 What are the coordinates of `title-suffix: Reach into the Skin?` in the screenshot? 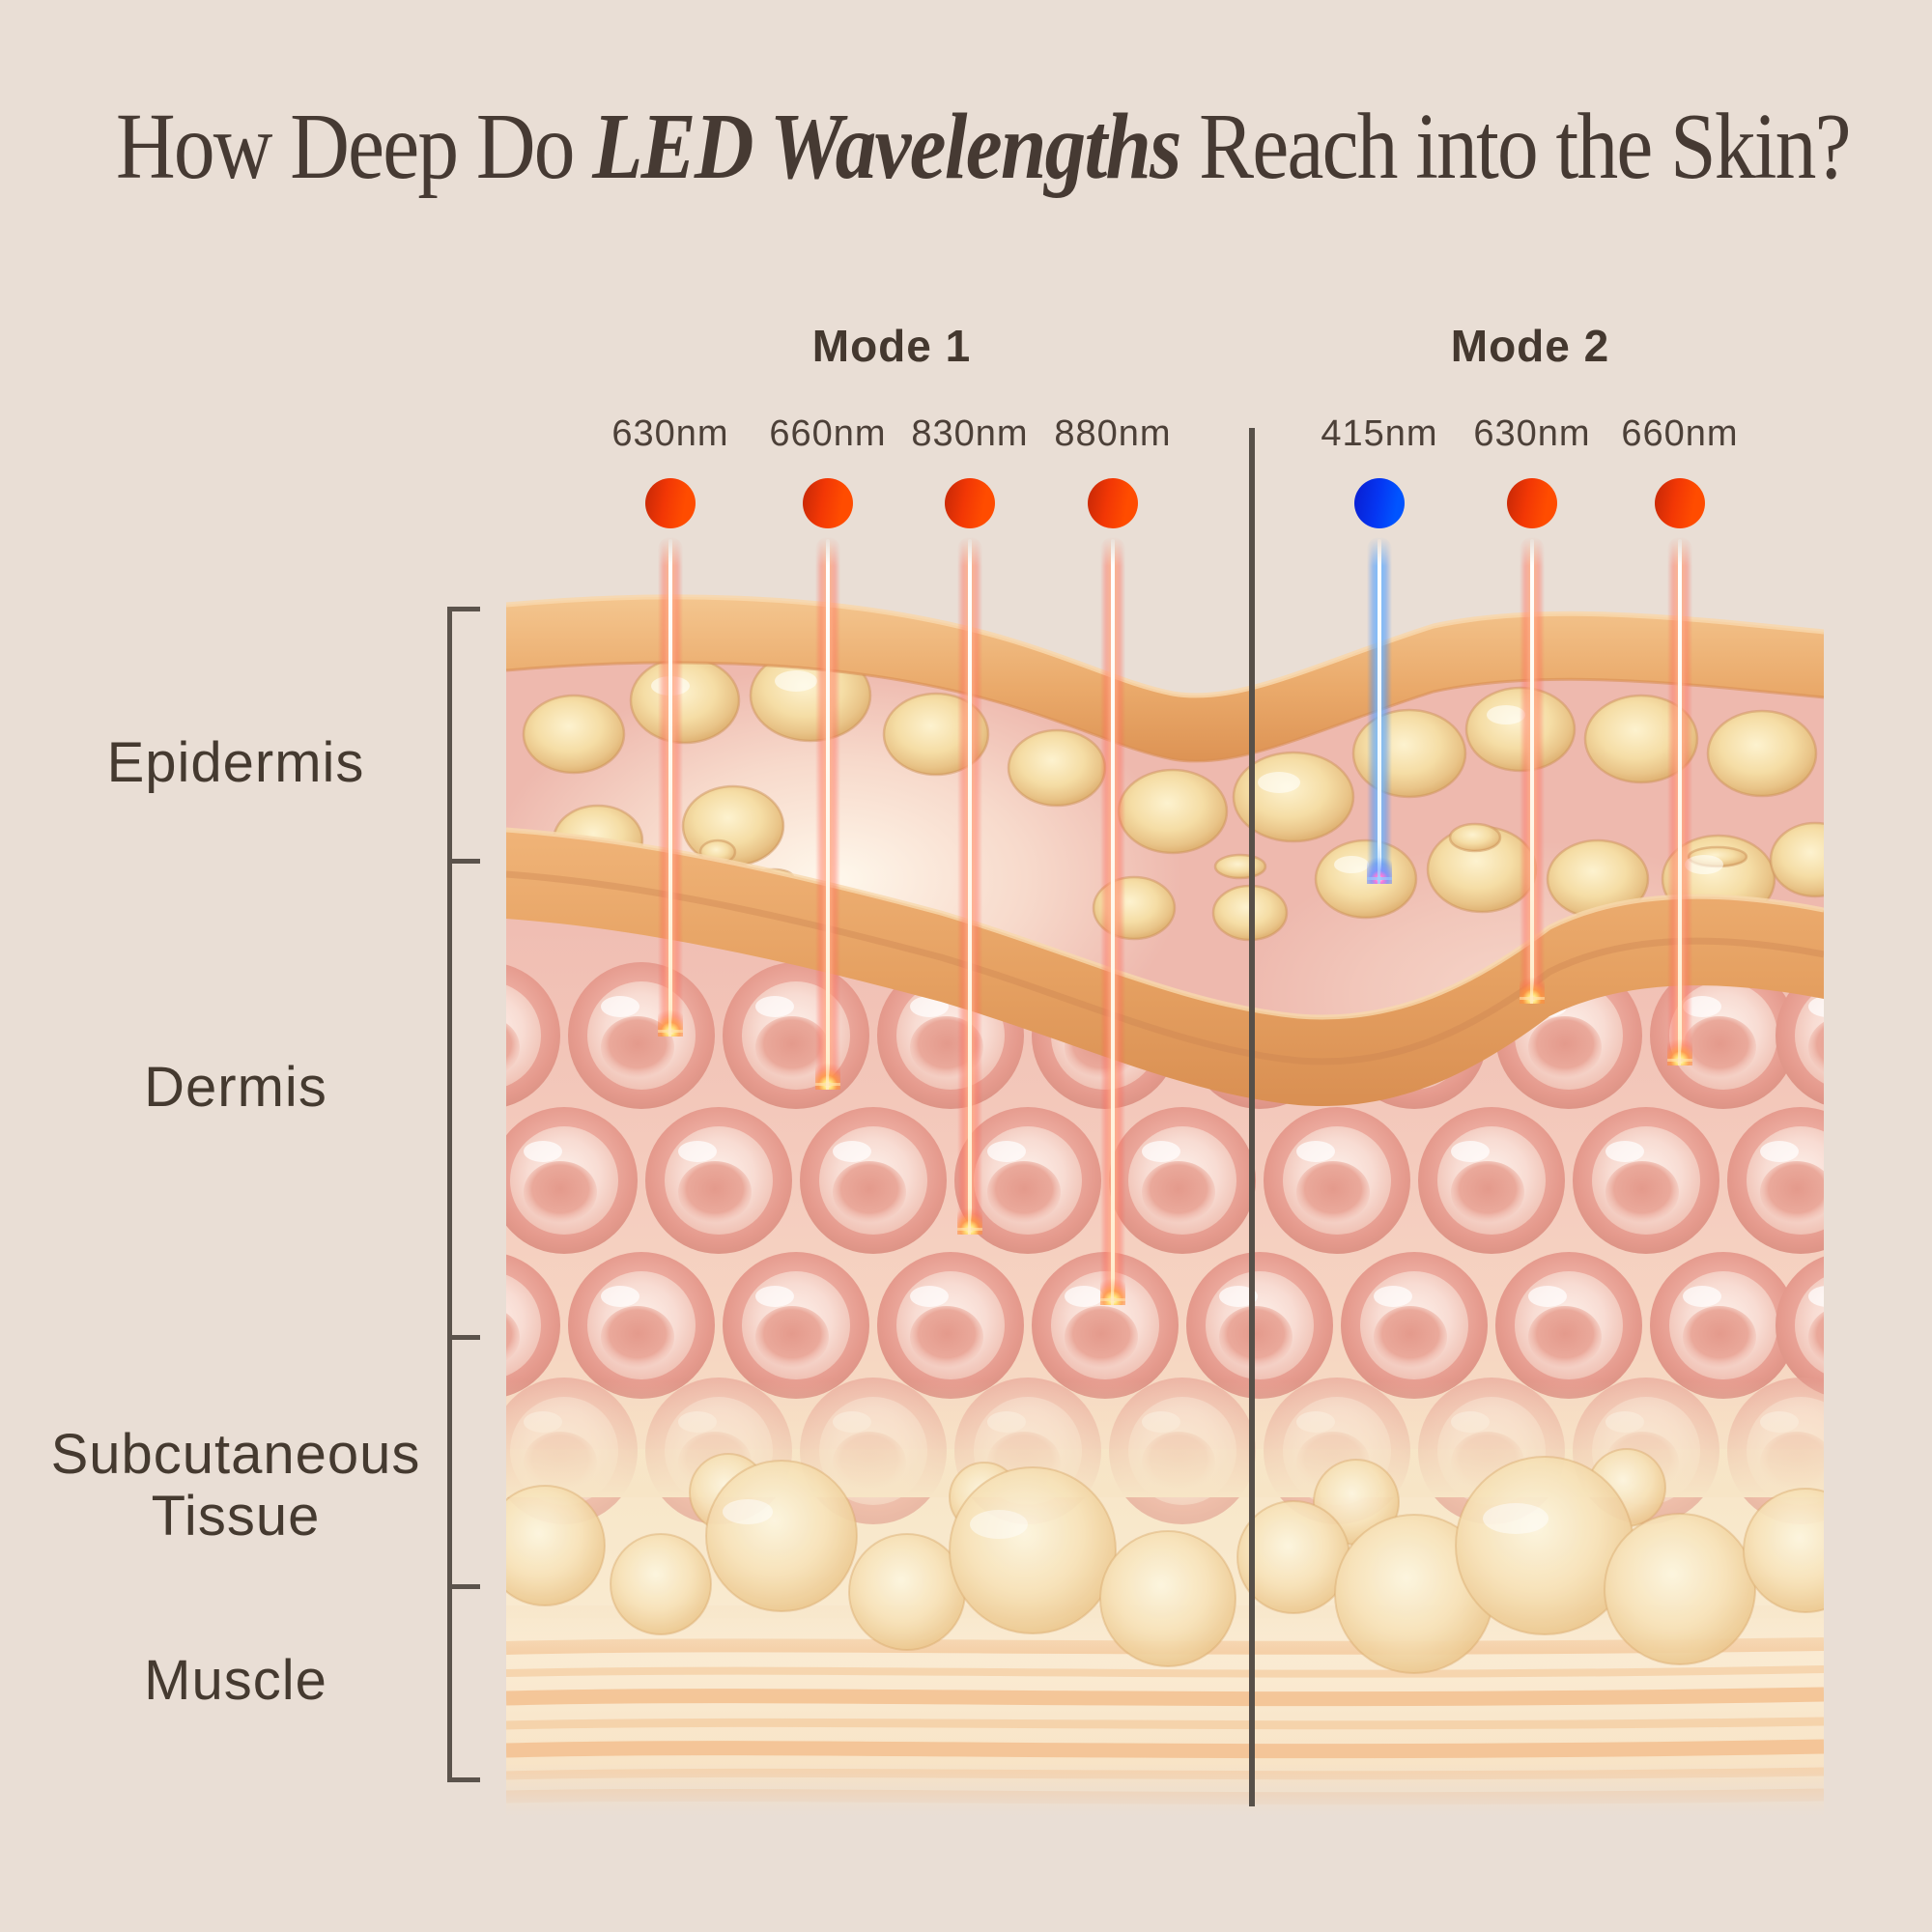 It's located at (1515, 146).